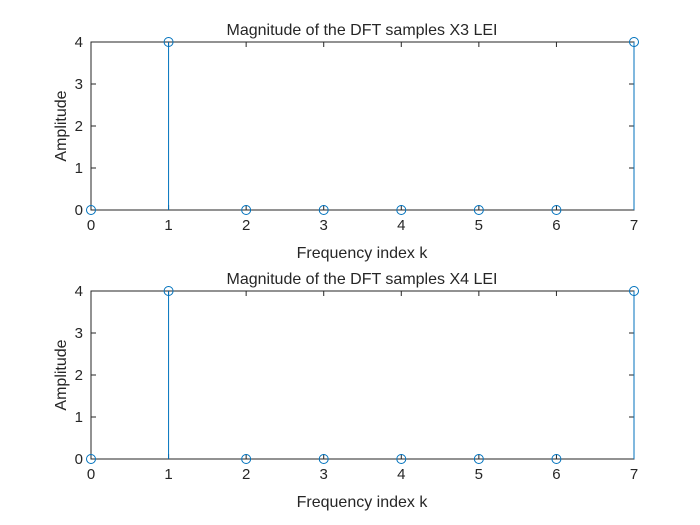 This screenshot has height=525, width=700. I want to click on y-tick-label-bottom: 3, so click(79, 333).